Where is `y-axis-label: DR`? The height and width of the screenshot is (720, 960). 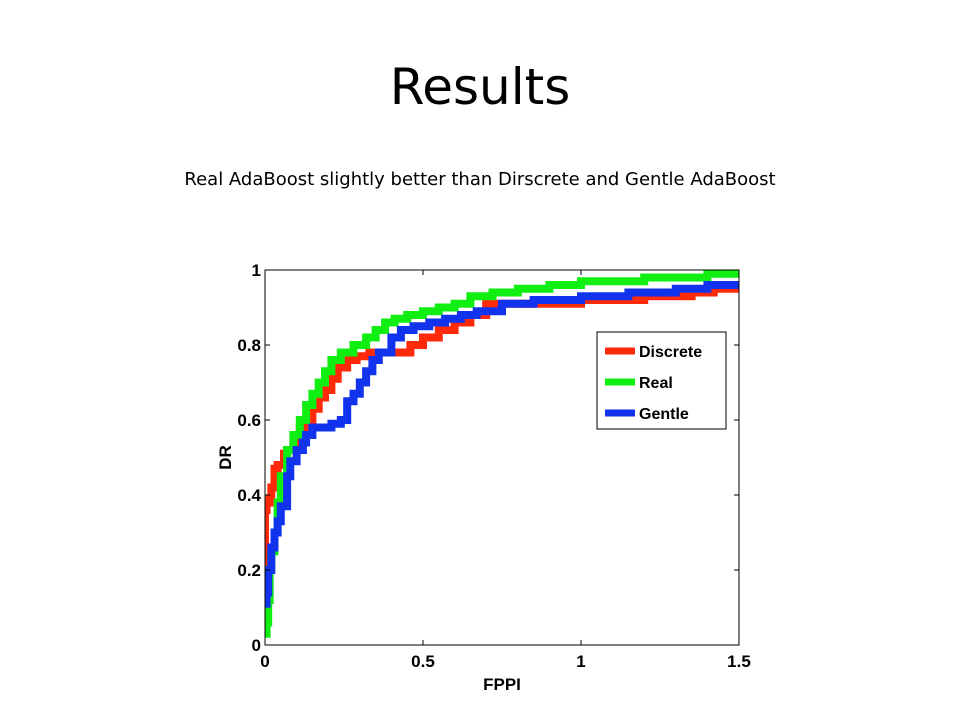 y-axis-label: DR is located at coordinates (225, 457).